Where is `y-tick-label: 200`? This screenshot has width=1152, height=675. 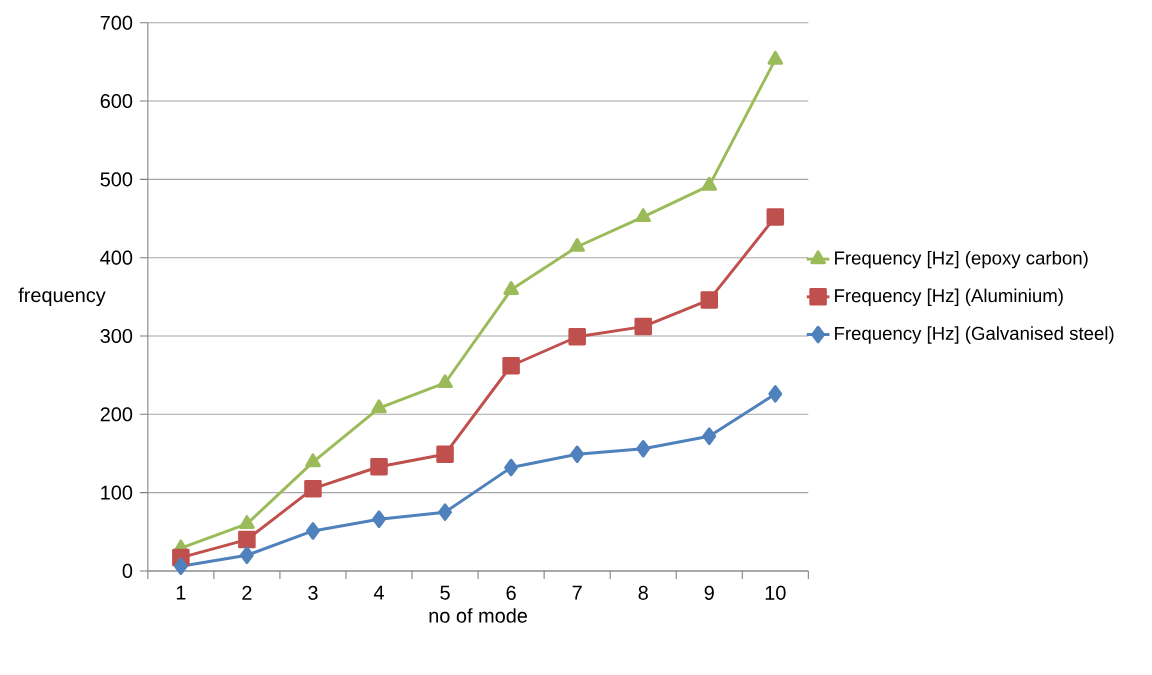 y-tick-label: 200 is located at coordinates (116, 414).